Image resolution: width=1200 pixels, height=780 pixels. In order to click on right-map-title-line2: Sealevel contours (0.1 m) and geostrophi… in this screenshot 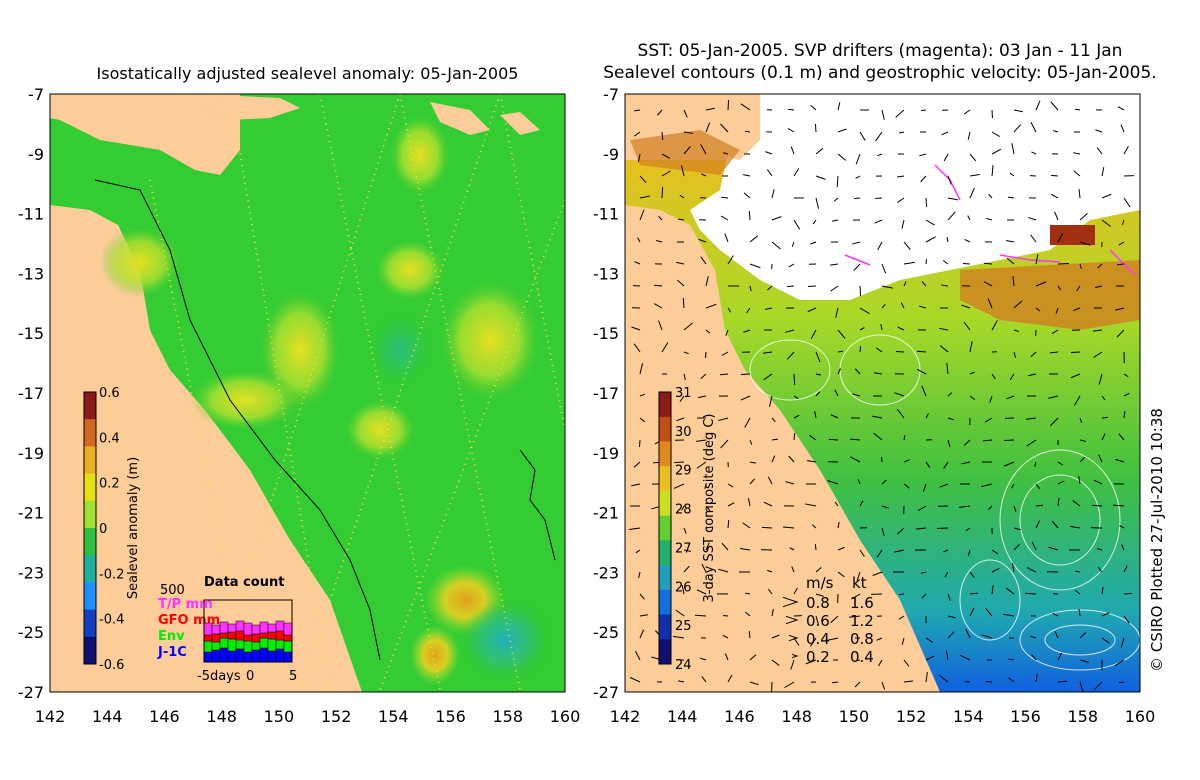, I will do `click(880, 73)`.